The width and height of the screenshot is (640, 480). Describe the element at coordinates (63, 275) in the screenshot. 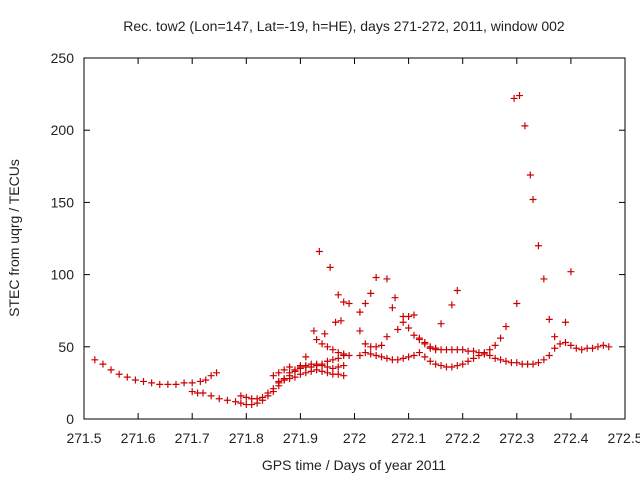

I see `y-tick-label: 100` at that location.